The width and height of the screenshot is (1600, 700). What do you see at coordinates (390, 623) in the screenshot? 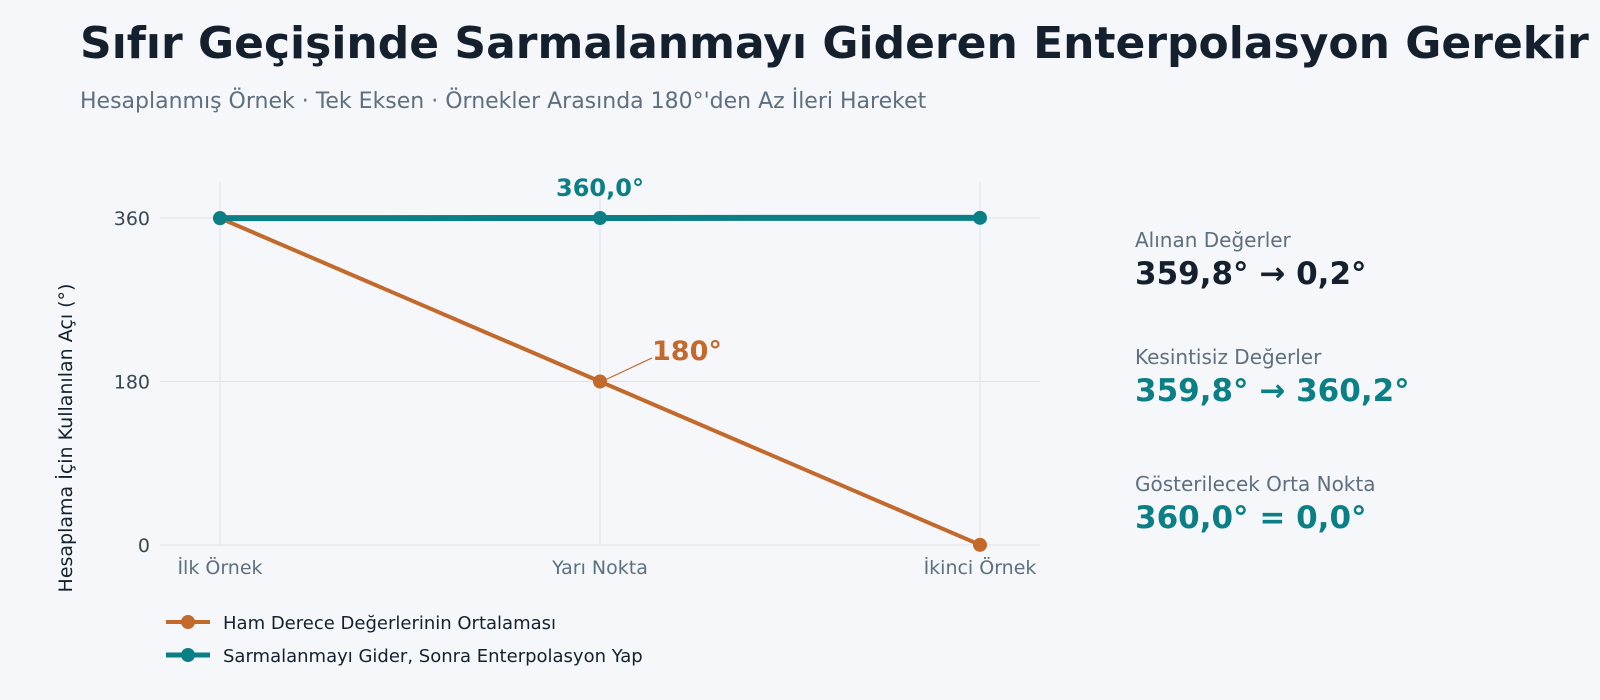
I see `legend-label: Ham Derece Değerlerinin Ortalaması` at bounding box center [390, 623].